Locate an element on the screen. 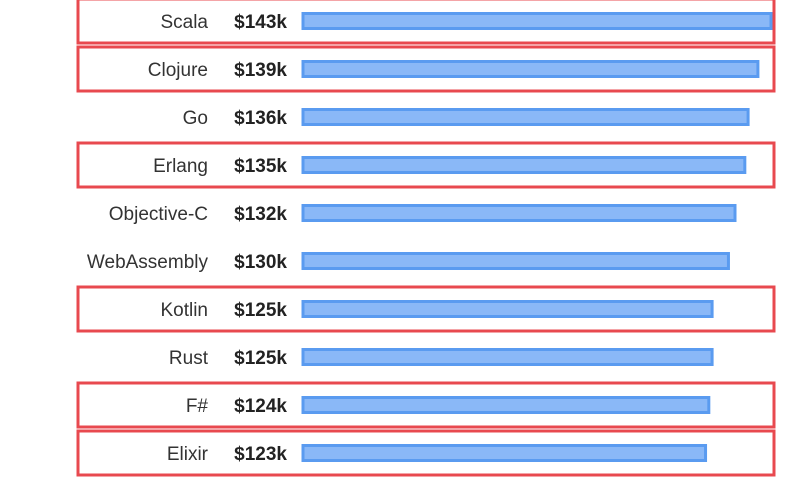 This screenshot has height=480, width=790. bar-f is located at coordinates (506, 405).